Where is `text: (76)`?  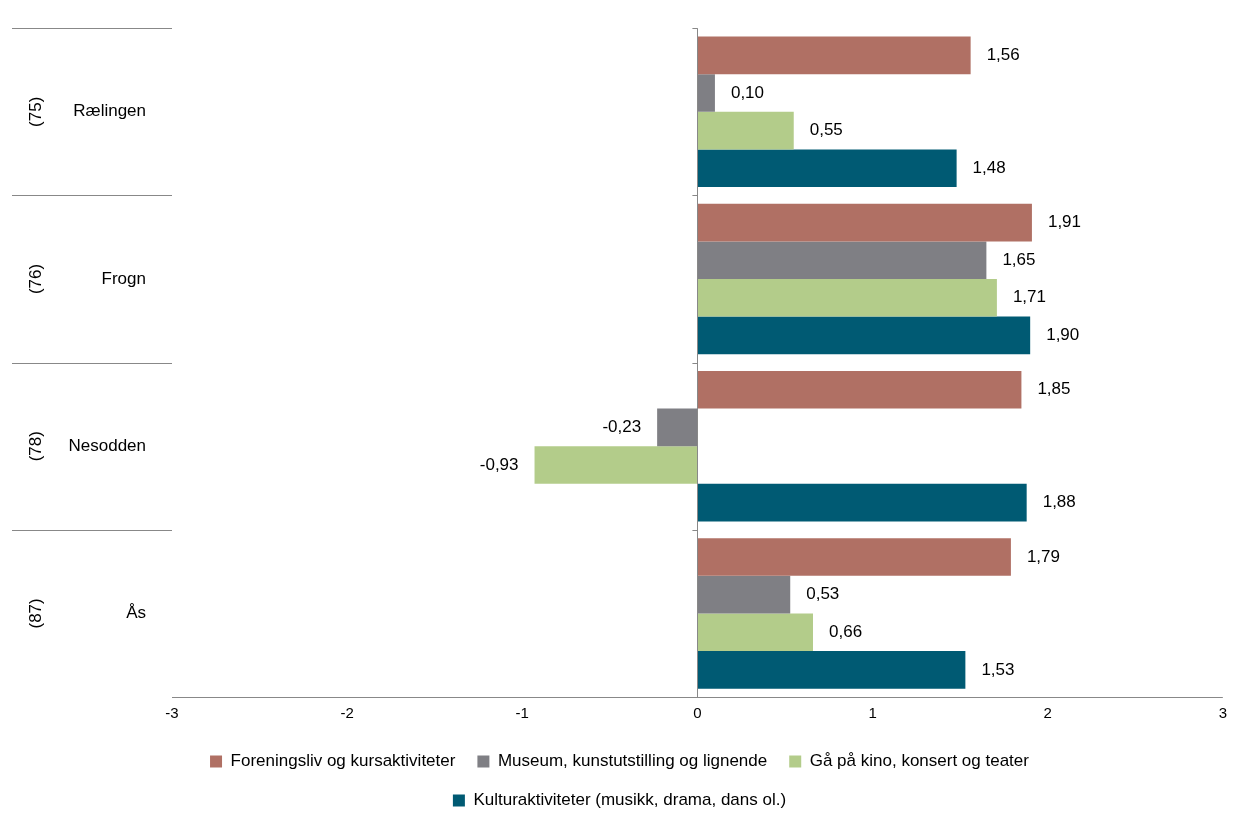 text: (76) is located at coordinates (35, 279).